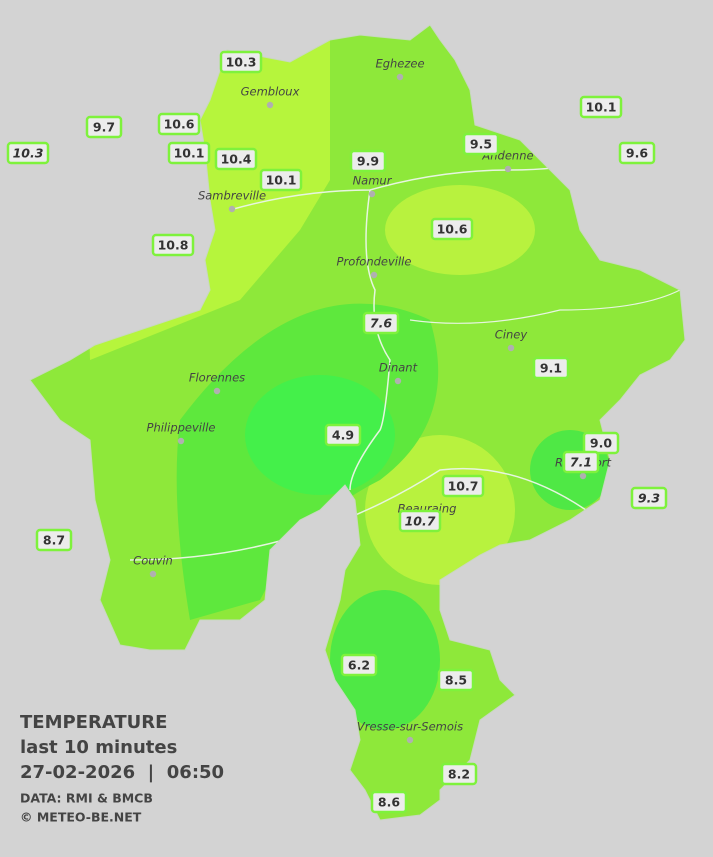  I want to click on station-value: 8.7, so click(54, 540).